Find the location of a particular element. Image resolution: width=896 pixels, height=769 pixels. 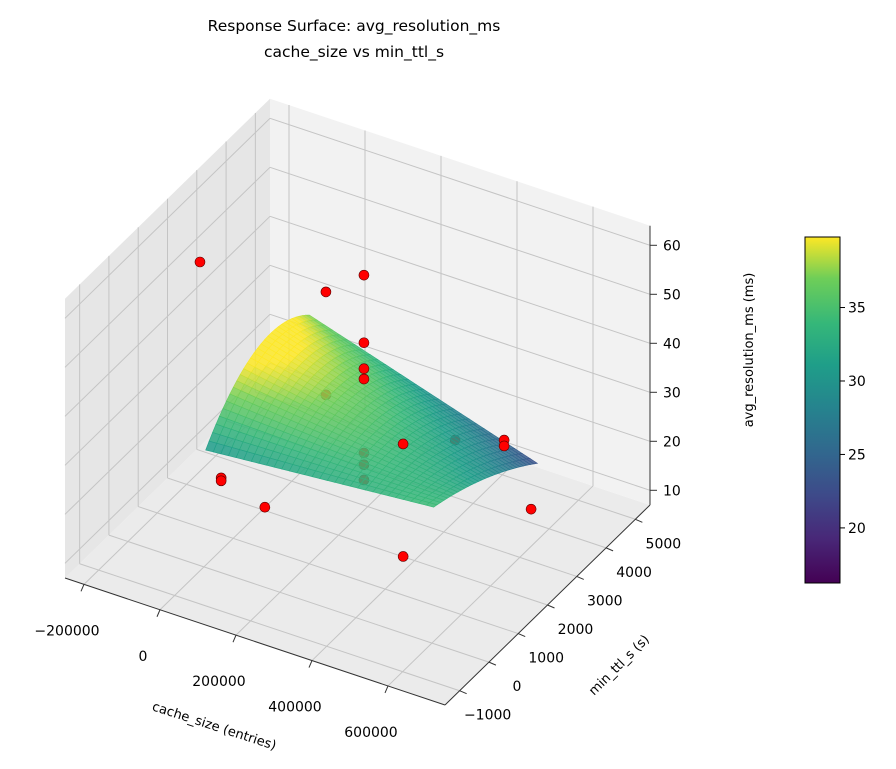

z-axis-label: avg_resolution_ms (ms) is located at coordinates (749, 350).